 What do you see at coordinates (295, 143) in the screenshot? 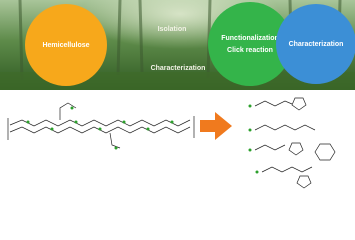
I see `product-structures` at bounding box center [295, 143].